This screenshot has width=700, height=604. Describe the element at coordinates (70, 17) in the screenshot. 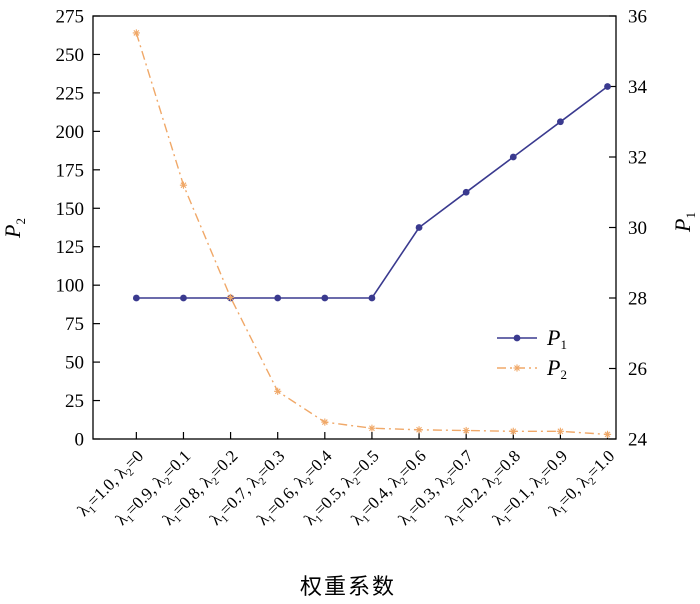

I see `y-left-tick-label: 275` at that location.